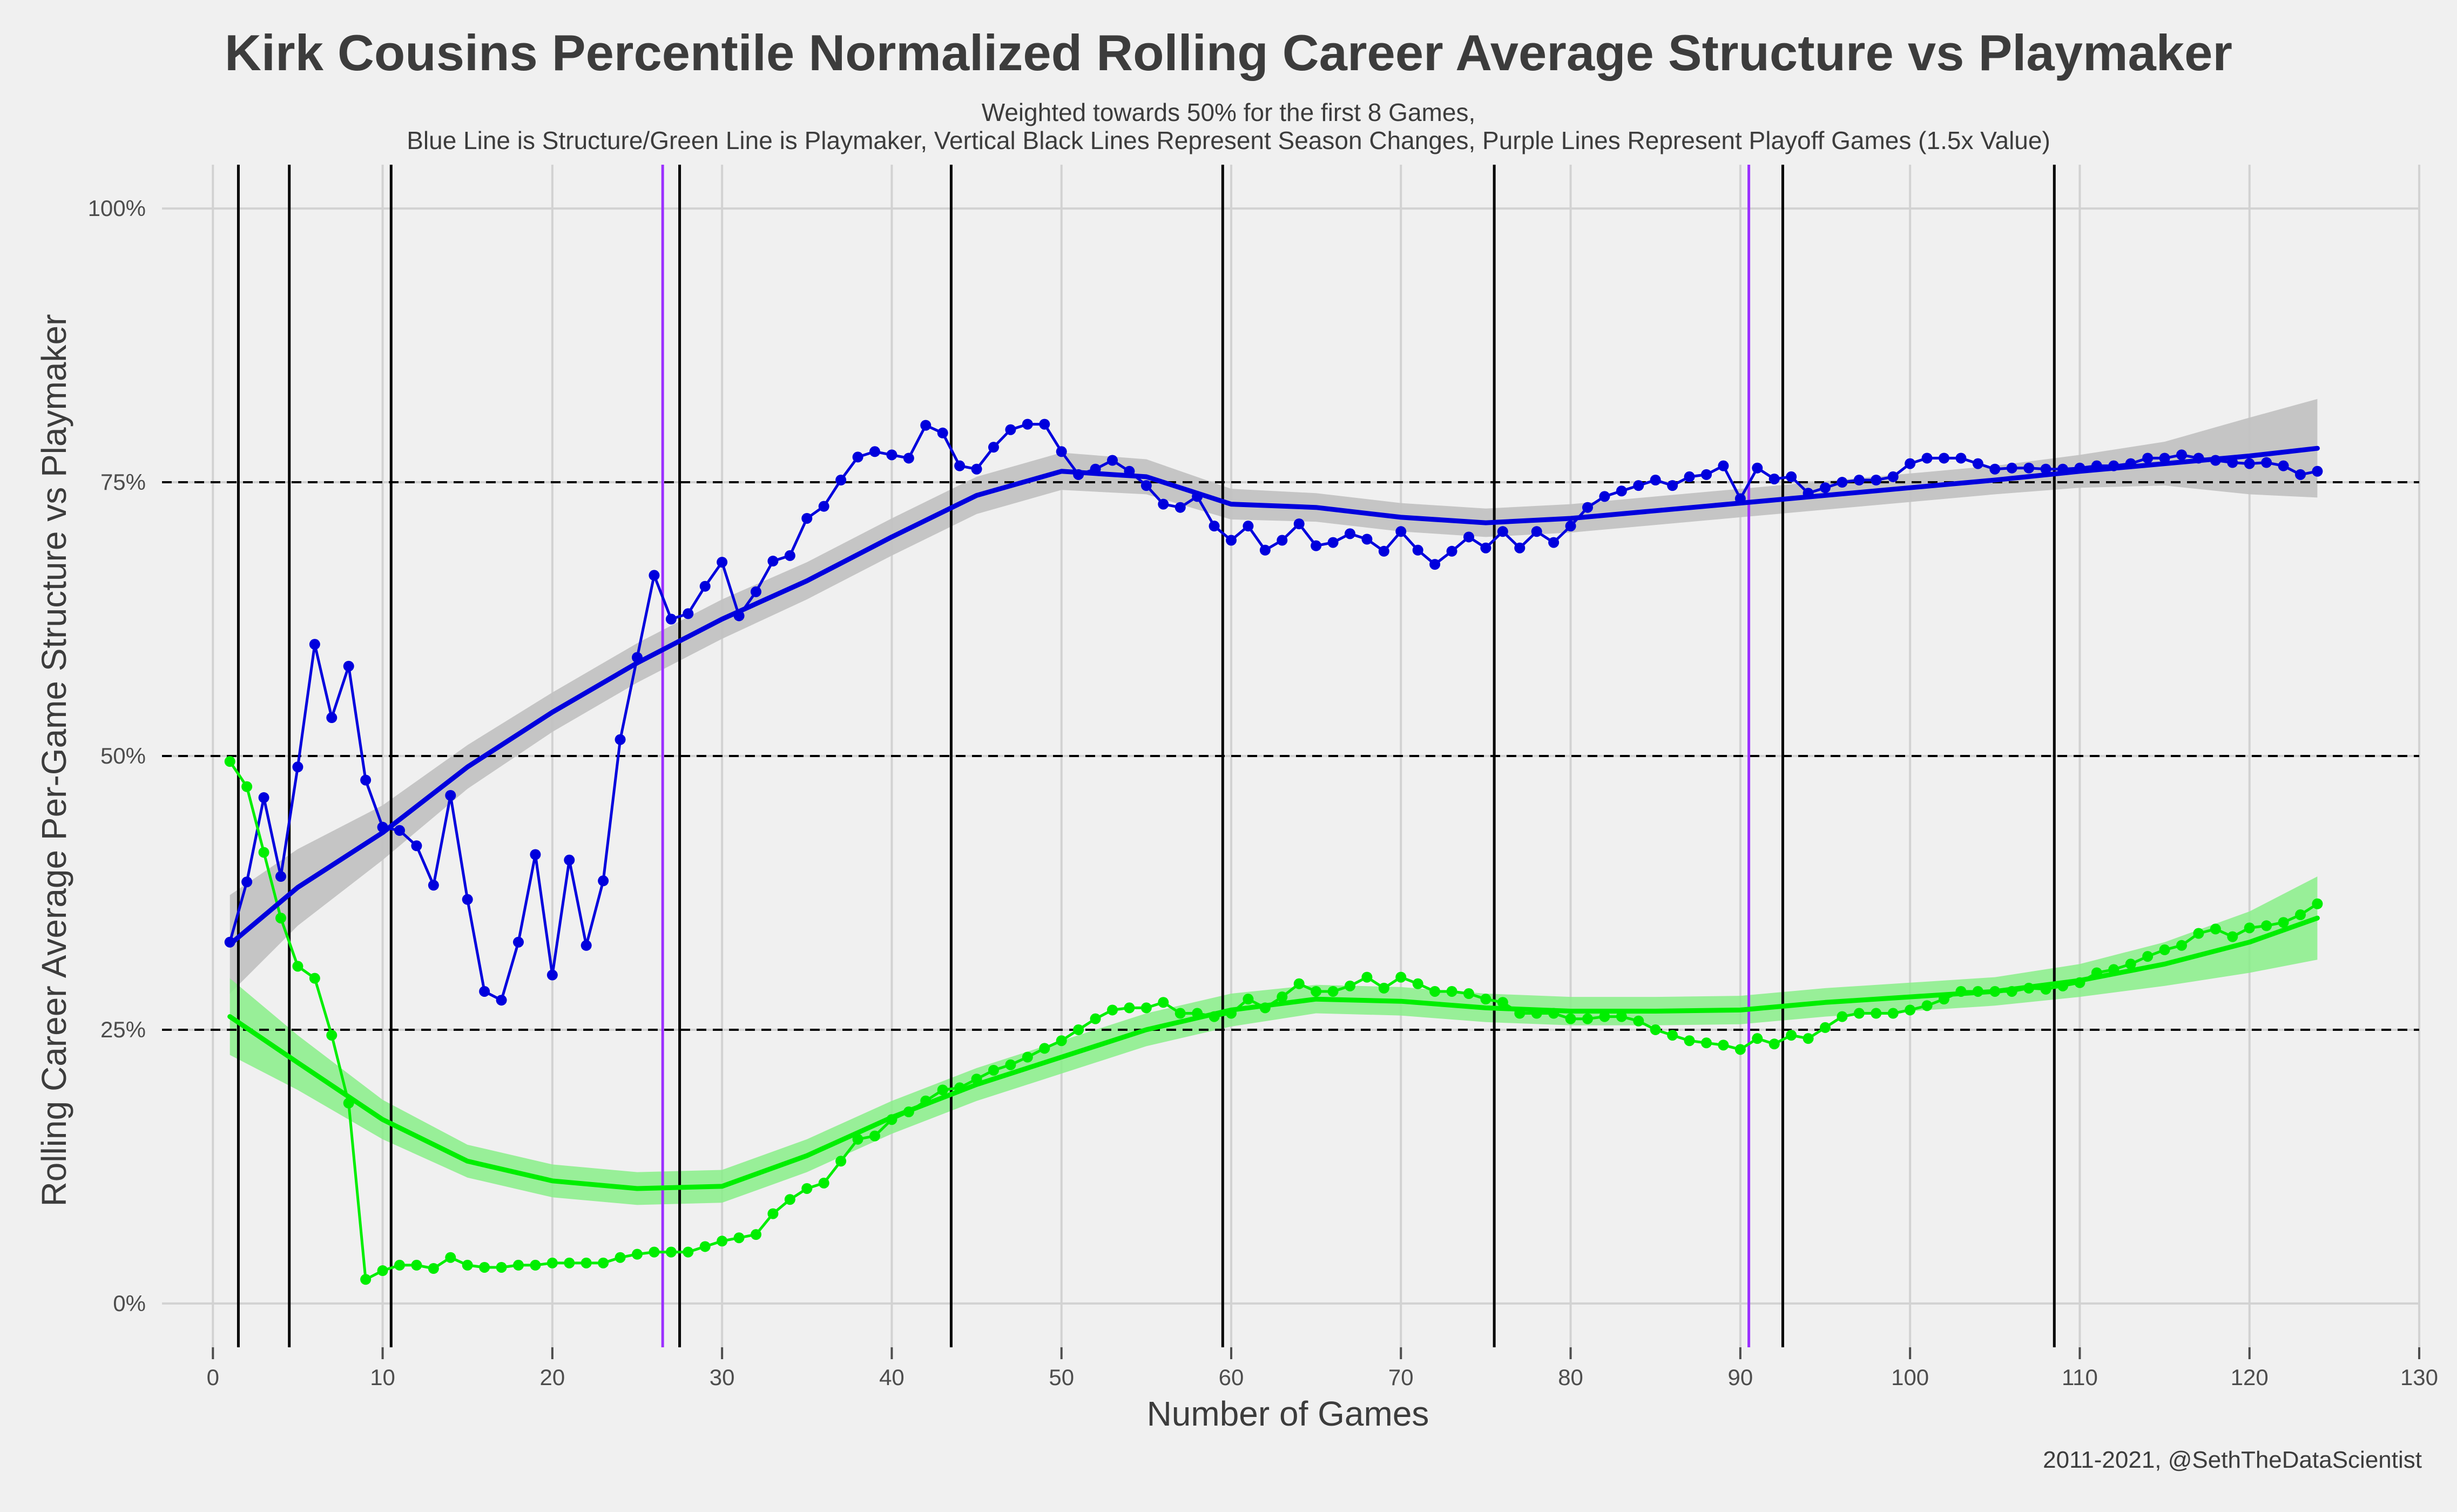 The width and height of the screenshot is (2457, 1512). I want to click on y-tick-label: 0%, so click(129, 1303).